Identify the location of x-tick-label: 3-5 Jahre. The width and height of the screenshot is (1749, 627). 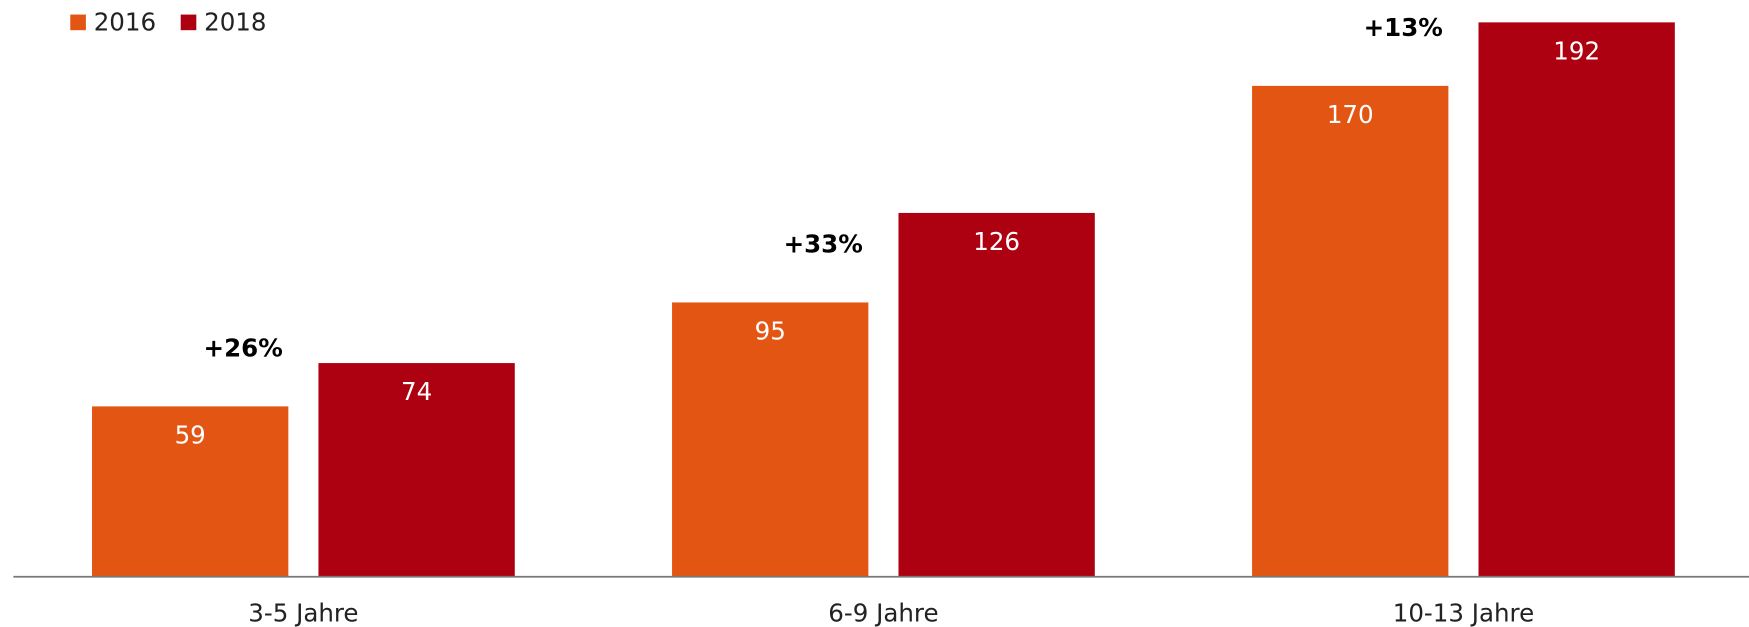
(303, 613).